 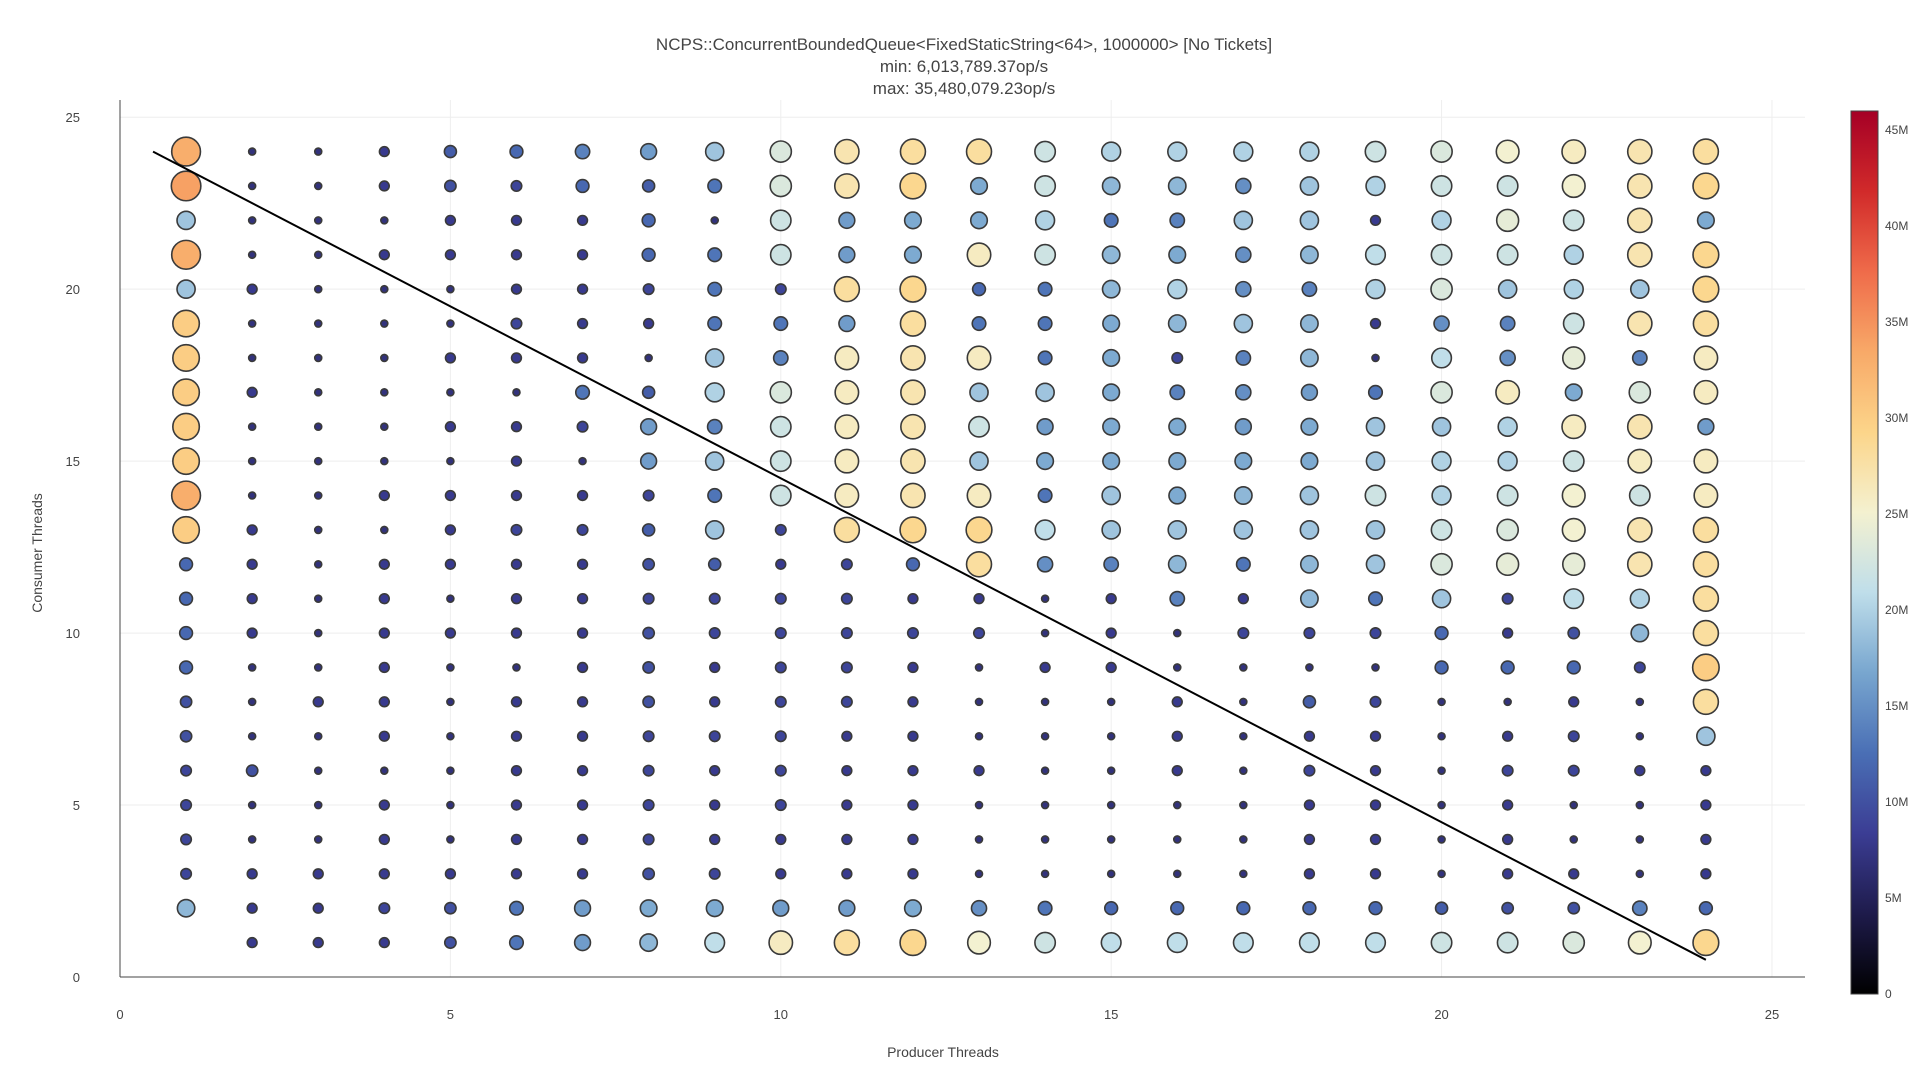 What do you see at coordinates (1896, 418) in the screenshot?
I see `colorbar-tick-label: 30M` at bounding box center [1896, 418].